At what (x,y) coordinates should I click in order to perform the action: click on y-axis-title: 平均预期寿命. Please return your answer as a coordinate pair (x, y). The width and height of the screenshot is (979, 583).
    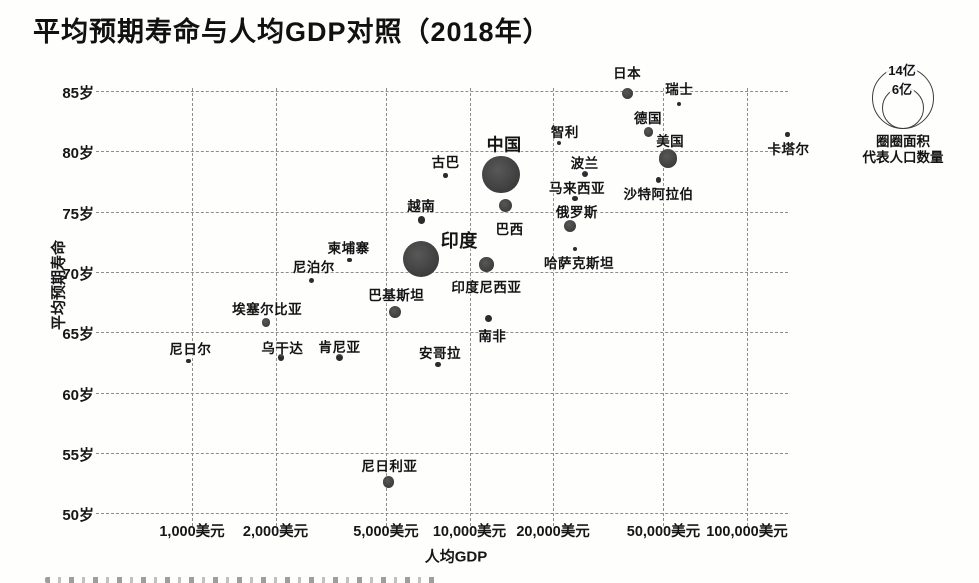
    Looking at the image, I should click on (59, 285).